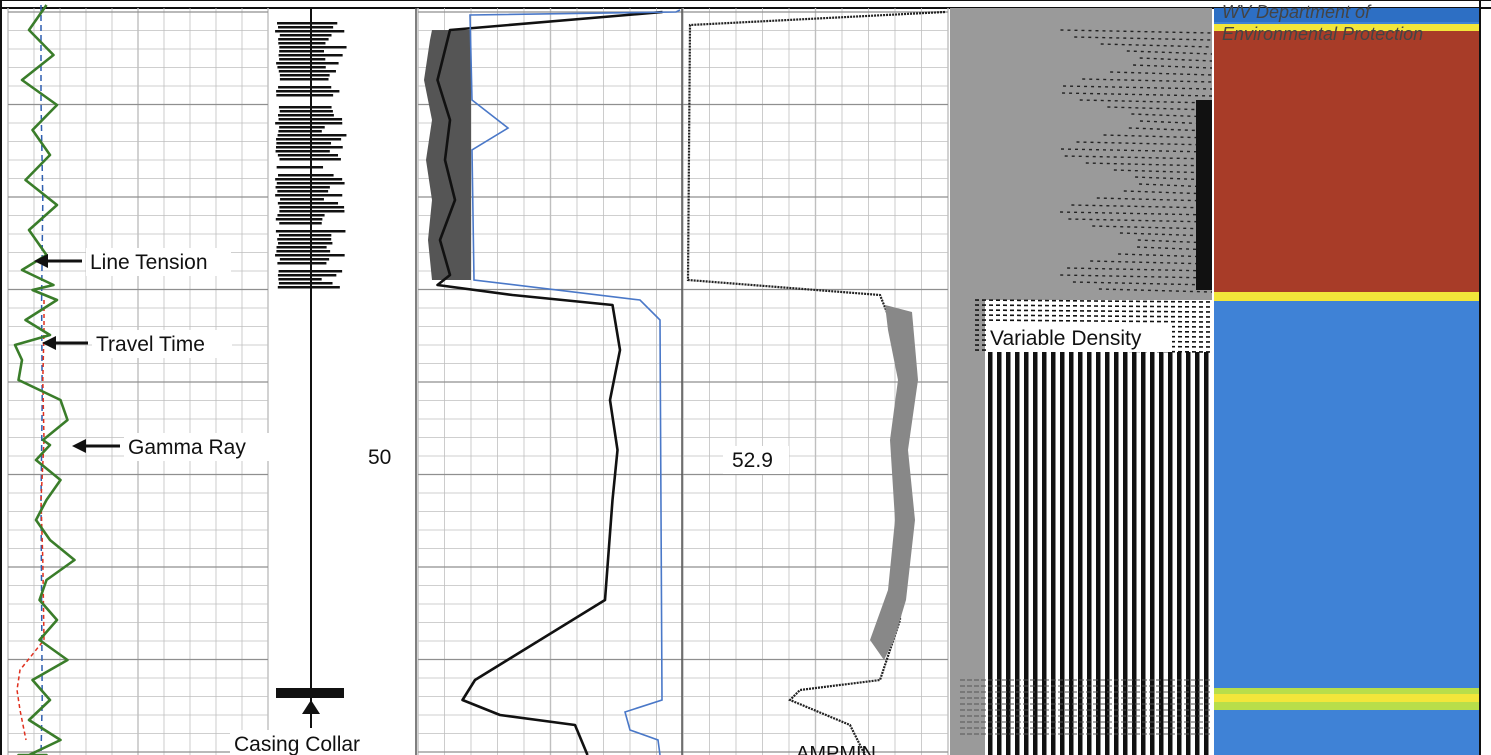 This screenshot has width=1491, height=755. Describe the element at coordinates (1322, 34) in the screenshot. I see `watermark-line-2: Environmental Protection` at that location.